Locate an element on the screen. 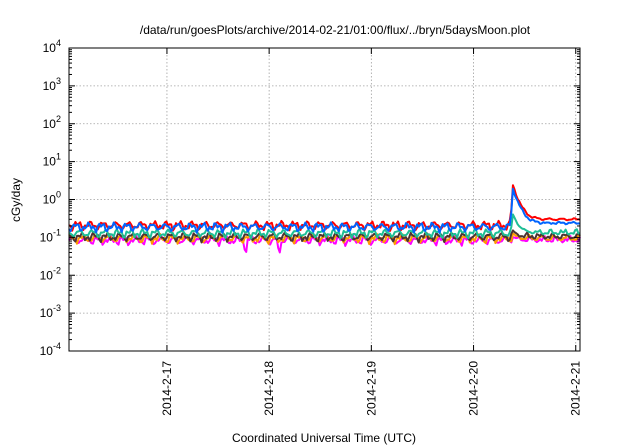 The height and width of the screenshot is (448, 640). y-tick-label: 10⁴ is located at coordinates (52, 46).